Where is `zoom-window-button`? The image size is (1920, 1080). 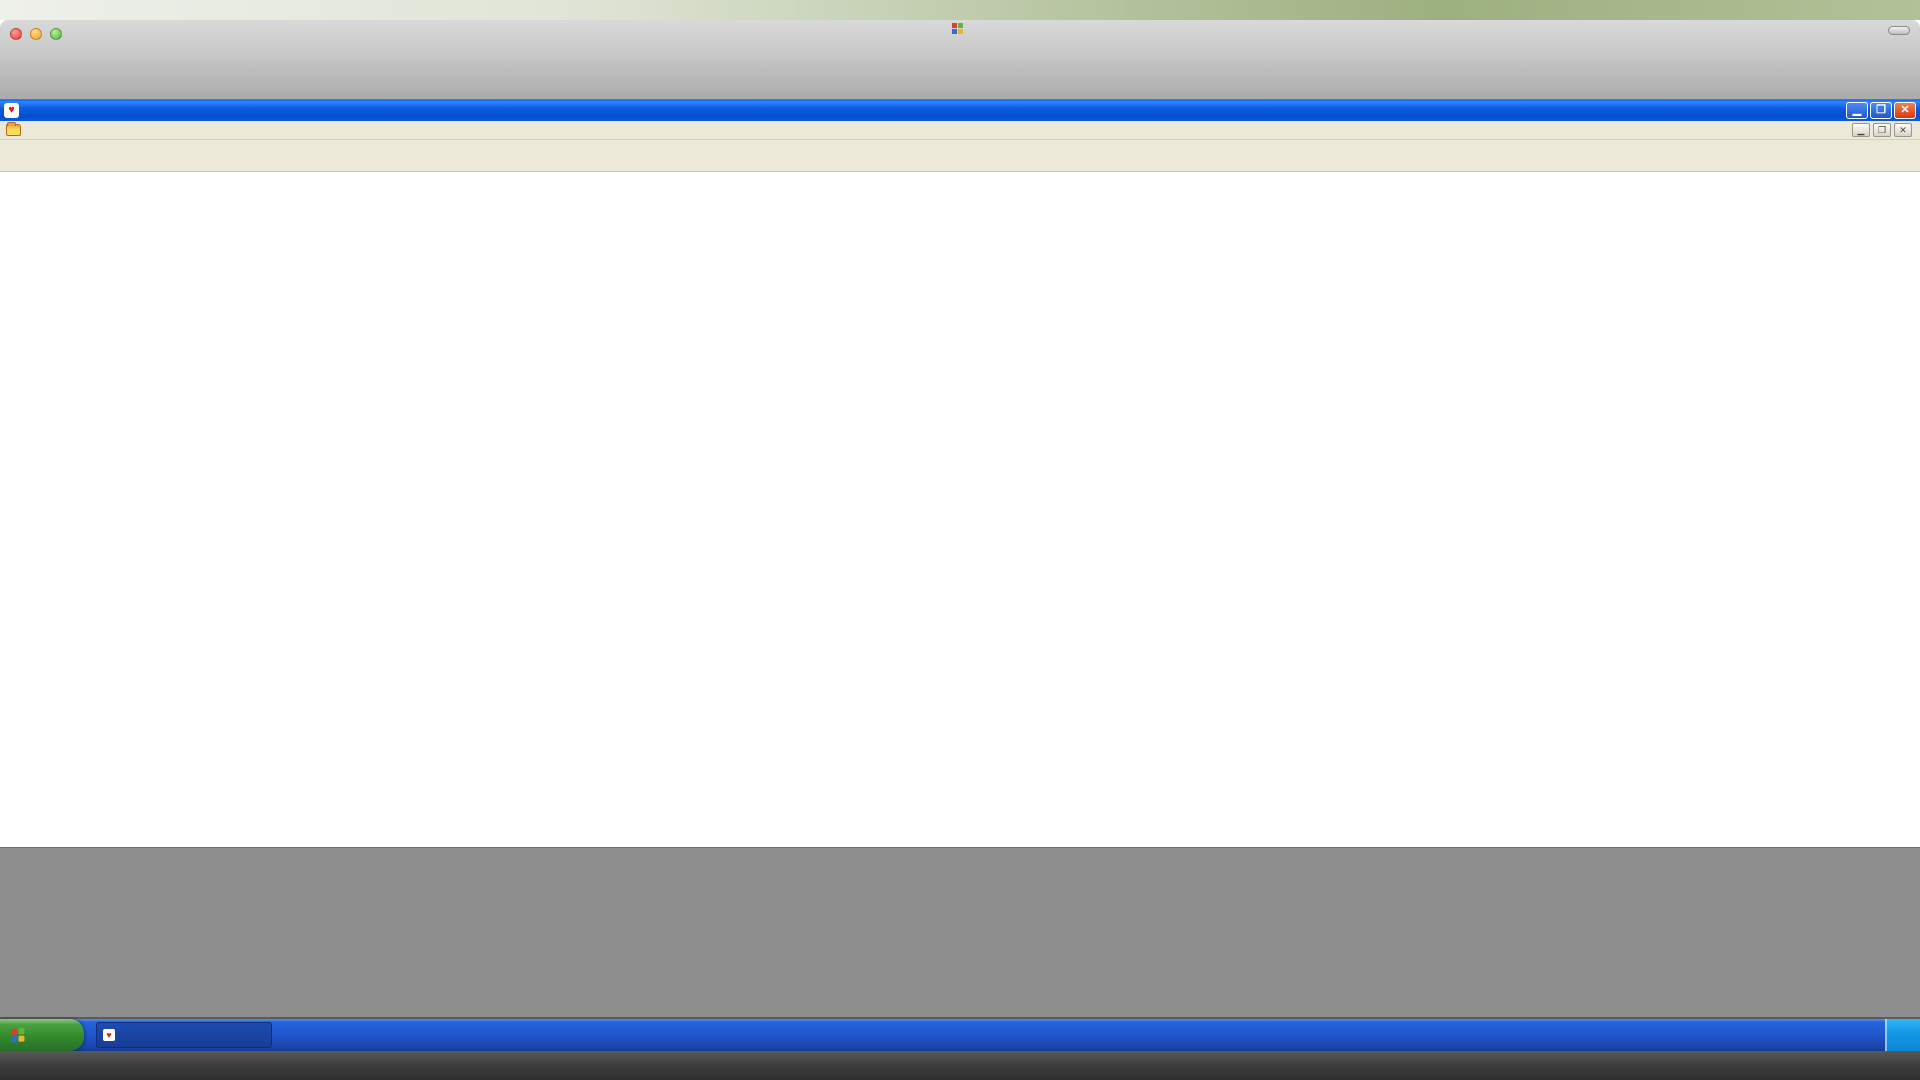 zoom-window-button is located at coordinates (56, 34).